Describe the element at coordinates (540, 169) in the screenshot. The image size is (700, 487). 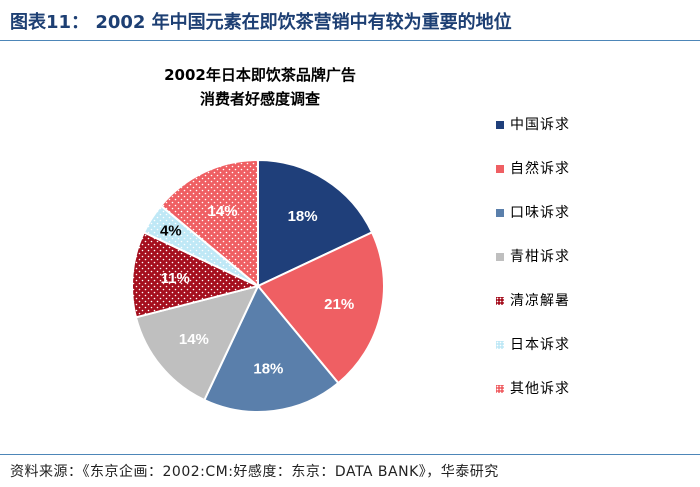
I see `legend-label-2: 自然诉求` at that location.